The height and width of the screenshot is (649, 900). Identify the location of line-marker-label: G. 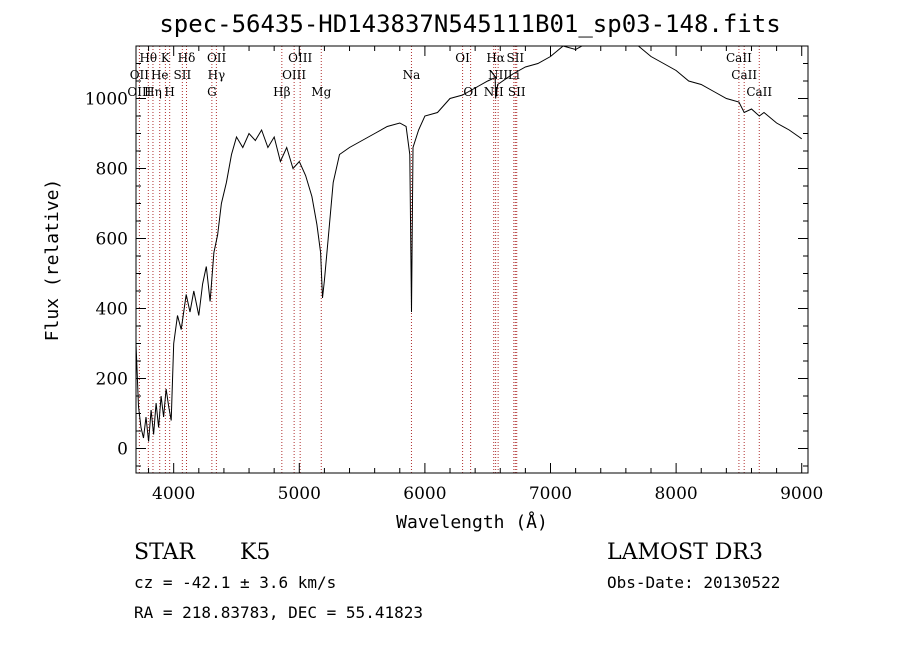
(212, 92).